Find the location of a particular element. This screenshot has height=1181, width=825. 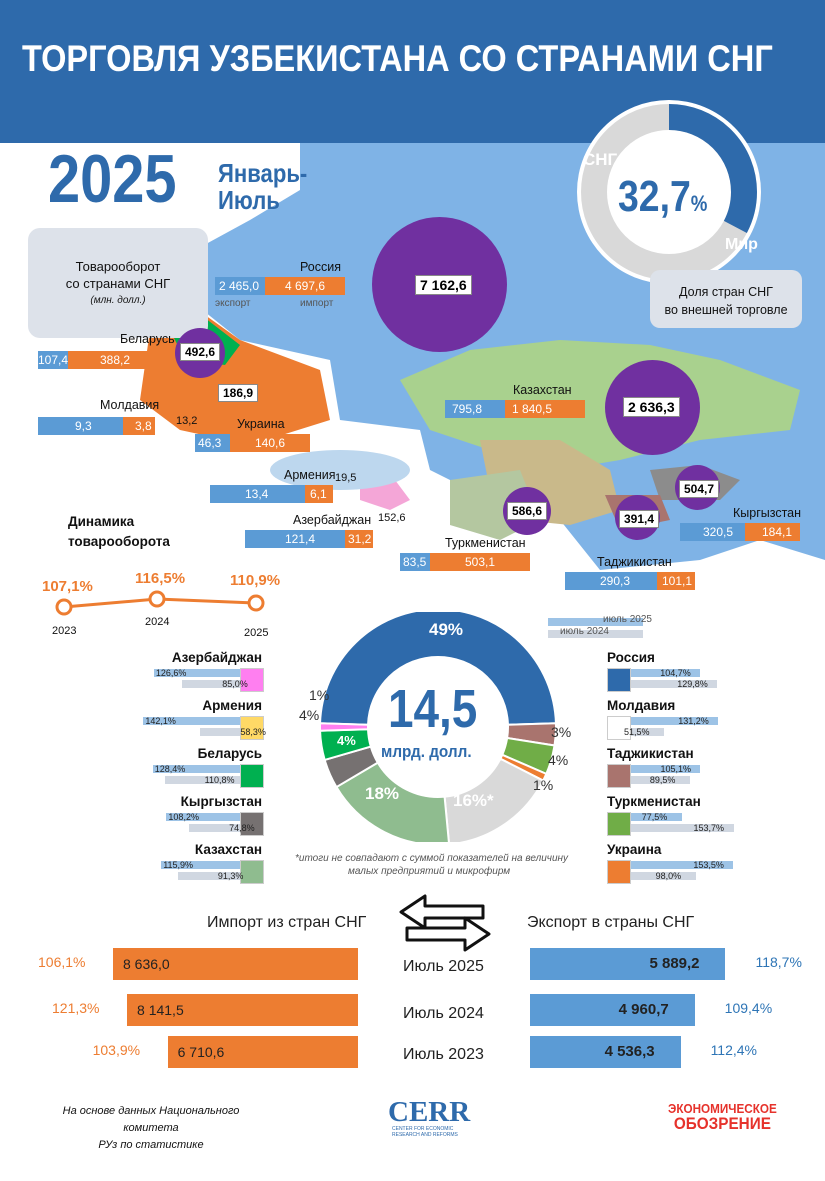

dynamics-point-2024 is located at coordinates (157, 599).